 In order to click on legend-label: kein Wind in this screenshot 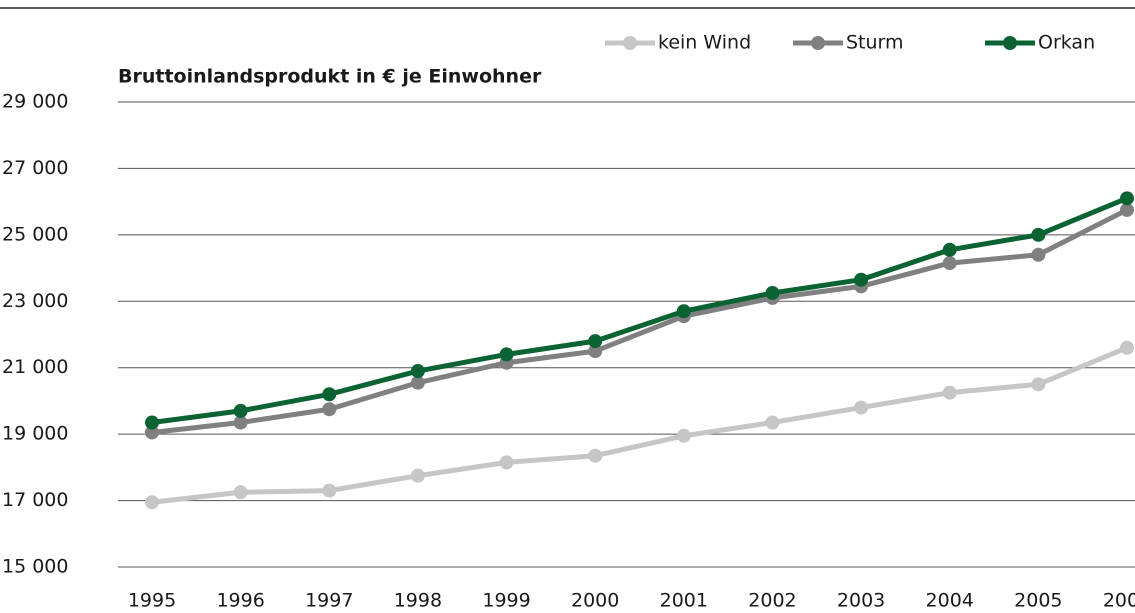, I will do `click(704, 43)`.